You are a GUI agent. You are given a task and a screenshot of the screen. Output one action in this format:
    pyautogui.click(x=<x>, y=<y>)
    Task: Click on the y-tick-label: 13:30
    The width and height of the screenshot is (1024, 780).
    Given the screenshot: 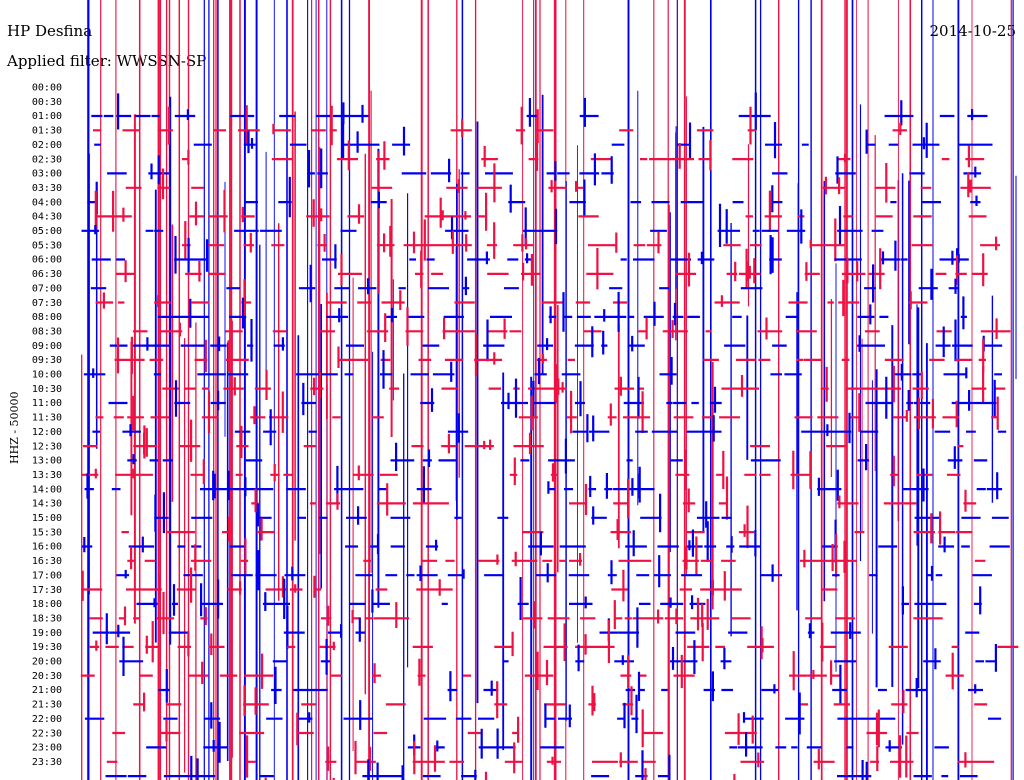 What is the action you would take?
    pyautogui.click(x=47, y=475)
    